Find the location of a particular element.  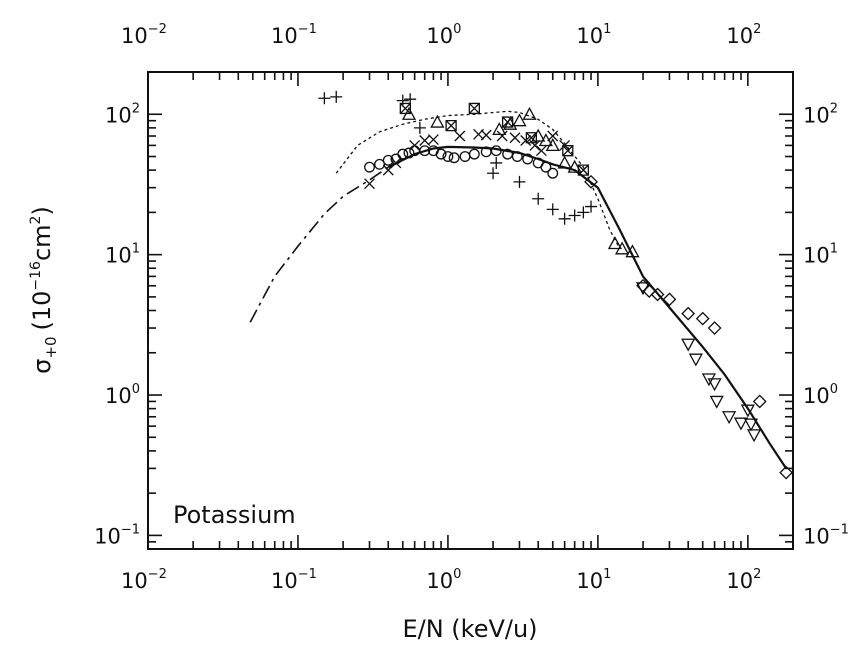

y-axis-units-exp: −16 is located at coordinates (36, 276).